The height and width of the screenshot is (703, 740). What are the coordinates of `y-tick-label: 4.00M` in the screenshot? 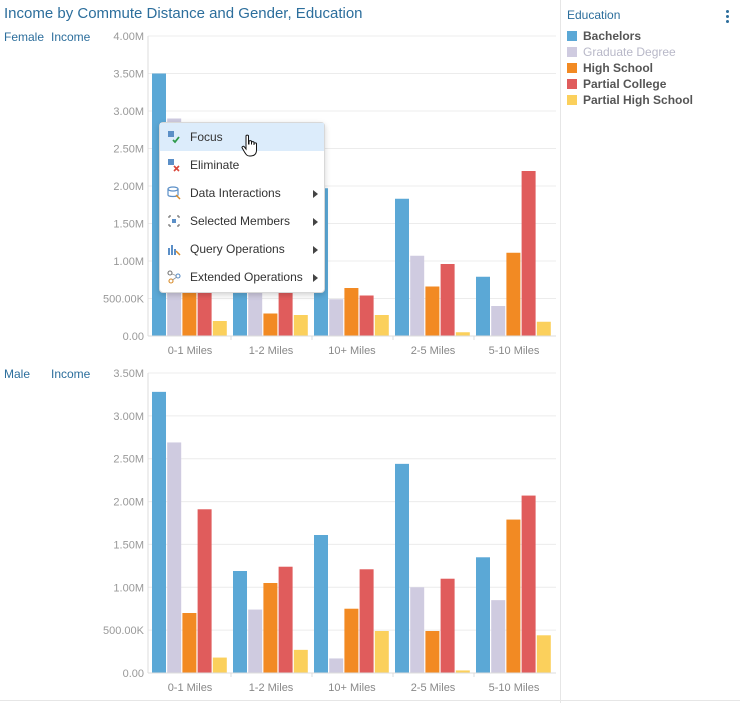 It's located at (128, 37).